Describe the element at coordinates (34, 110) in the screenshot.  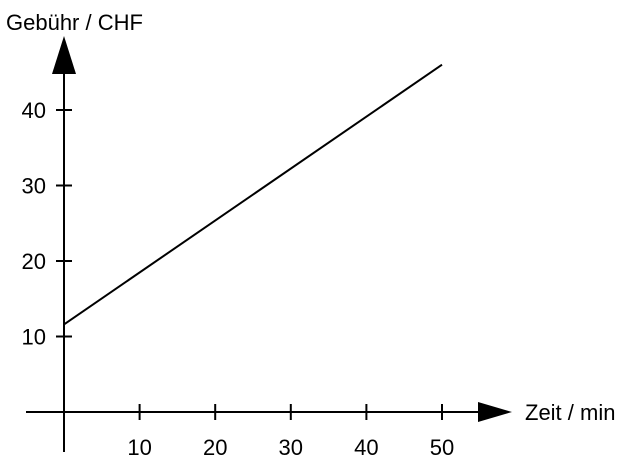
I see `y-tick-label: 40` at that location.